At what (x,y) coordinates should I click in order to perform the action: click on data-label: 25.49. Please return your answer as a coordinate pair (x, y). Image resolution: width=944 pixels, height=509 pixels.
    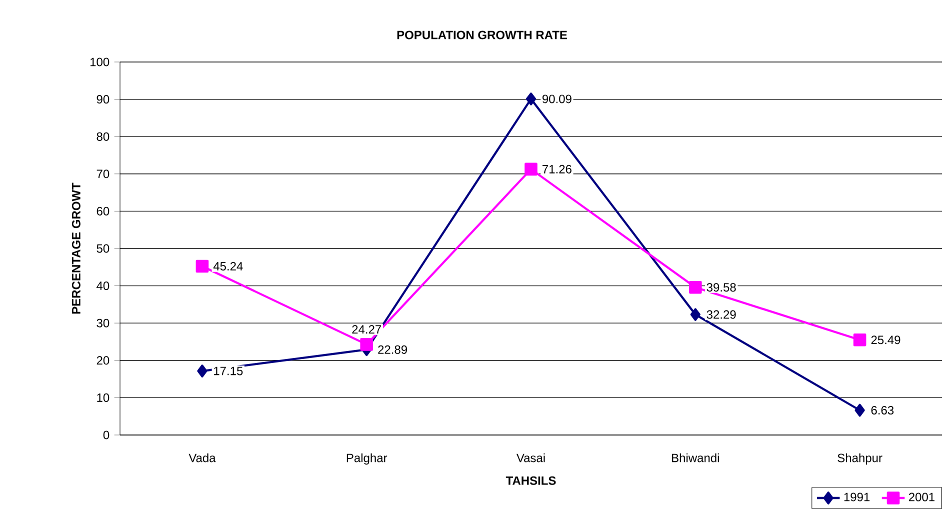
    Looking at the image, I should click on (885, 340).